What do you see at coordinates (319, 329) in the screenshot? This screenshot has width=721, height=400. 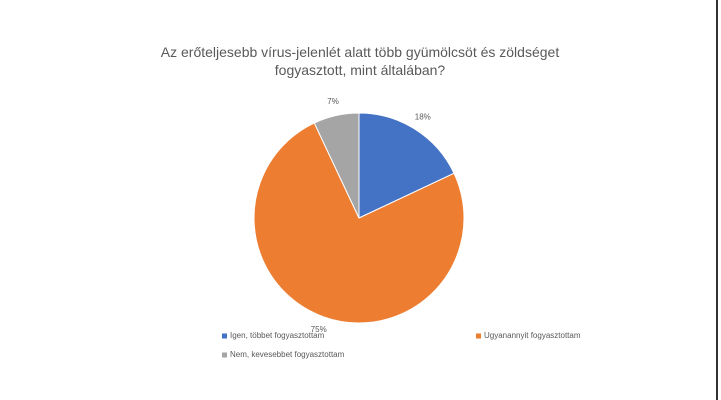 I see `data-label: 75%` at bounding box center [319, 329].